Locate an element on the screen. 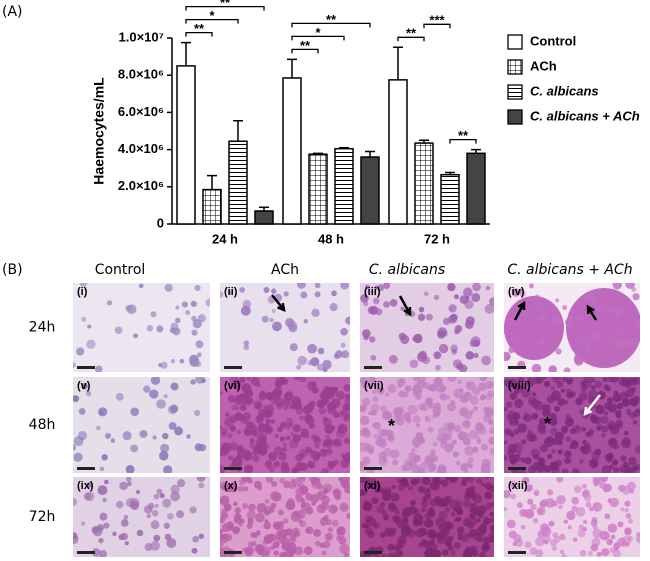 The width and height of the screenshot is (650, 561). panel-label: (iv) is located at coordinates (516, 292).